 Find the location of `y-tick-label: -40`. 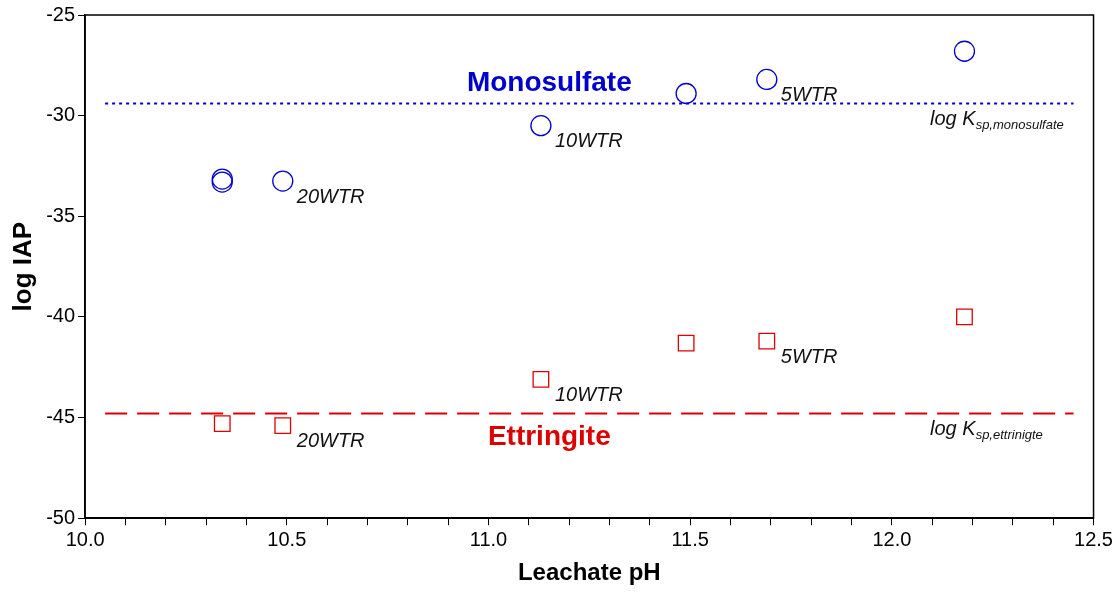

y-tick-label: -40 is located at coordinates (61, 315).